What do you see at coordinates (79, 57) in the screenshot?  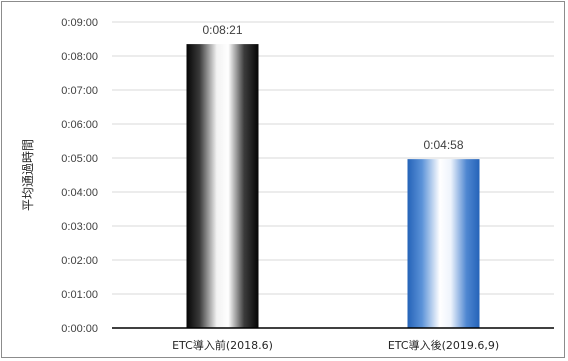 I see `y-tick-label: 0:08:00` at bounding box center [79, 57].